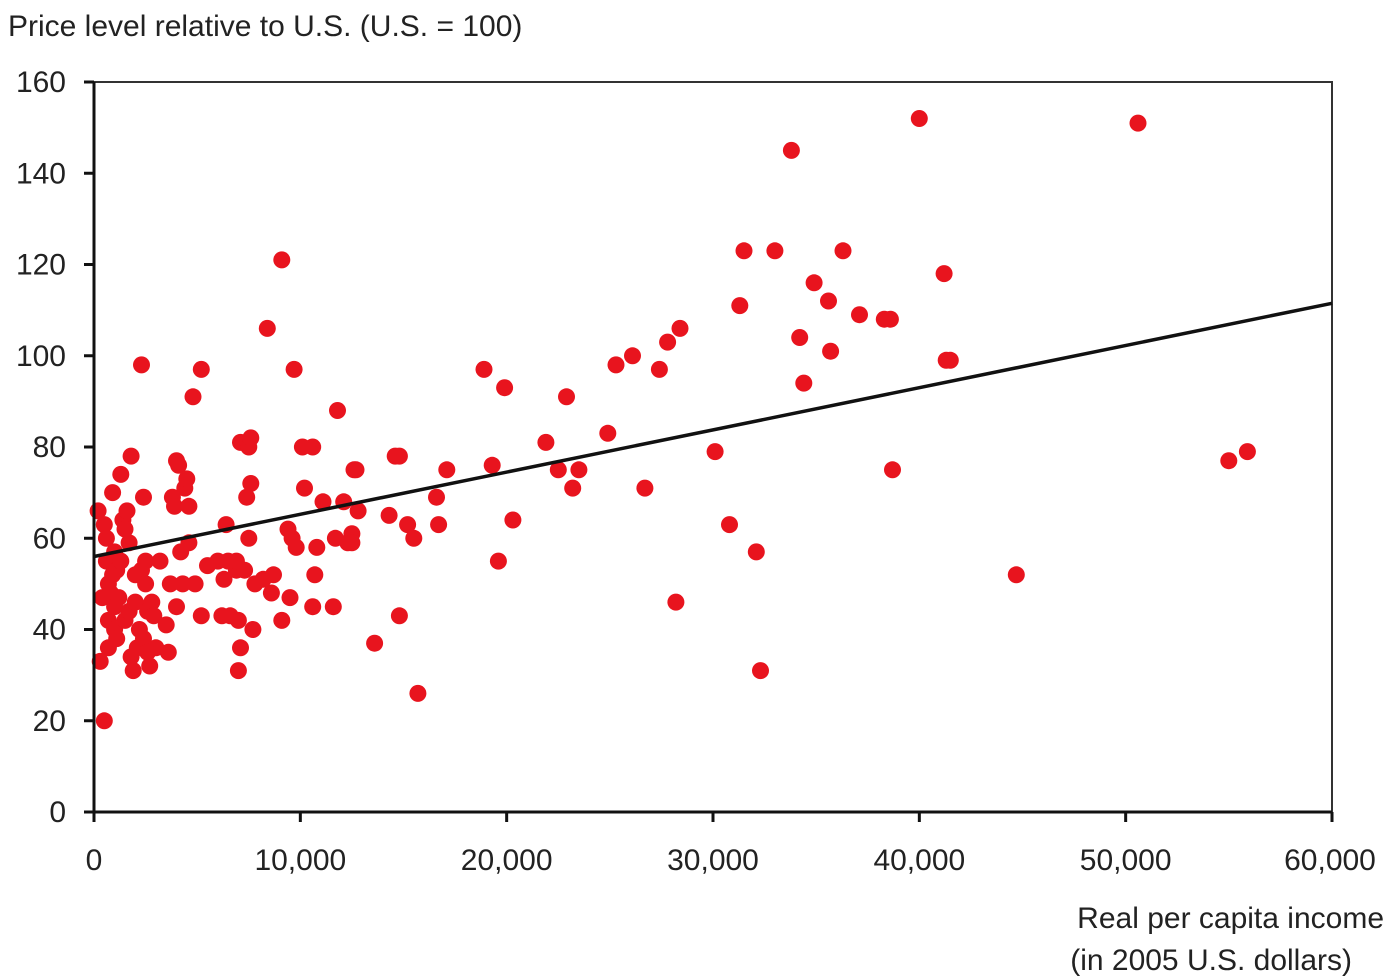 The width and height of the screenshot is (1388, 978). I want to click on y-tick-label: 0, so click(57, 812).